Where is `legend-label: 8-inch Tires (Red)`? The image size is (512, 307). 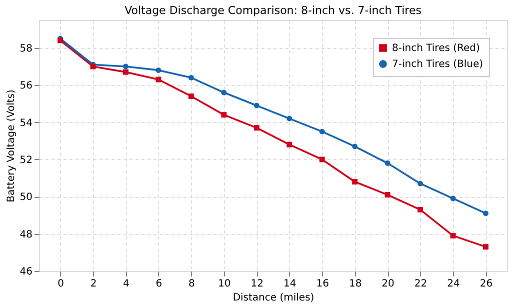 legend-label: 8-inch Tires (Red) is located at coordinates (436, 48).